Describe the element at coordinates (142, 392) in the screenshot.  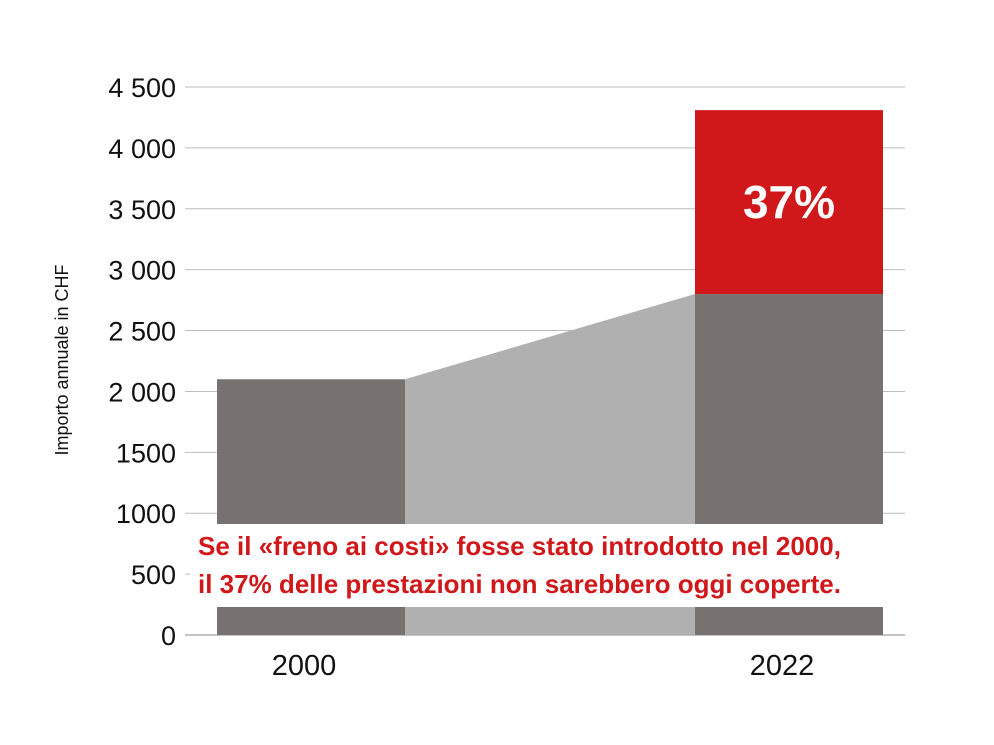
I see `y-tick-label: 2 000` at that location.